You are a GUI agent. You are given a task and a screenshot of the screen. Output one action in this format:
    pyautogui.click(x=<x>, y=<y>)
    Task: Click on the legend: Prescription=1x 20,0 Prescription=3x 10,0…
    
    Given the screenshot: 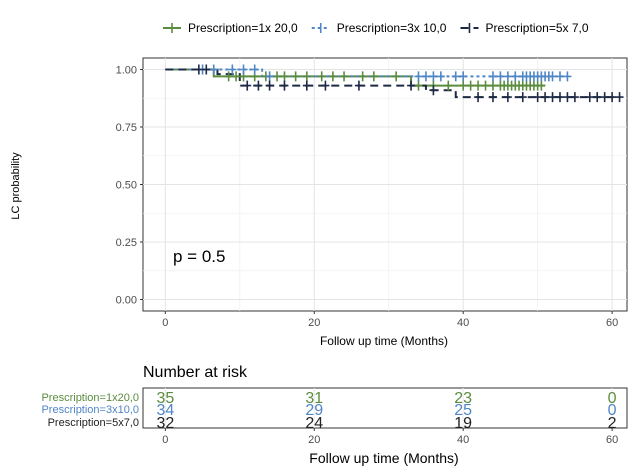 What is the action you would take?
    pyautogui.click(x=376, y=28)
    